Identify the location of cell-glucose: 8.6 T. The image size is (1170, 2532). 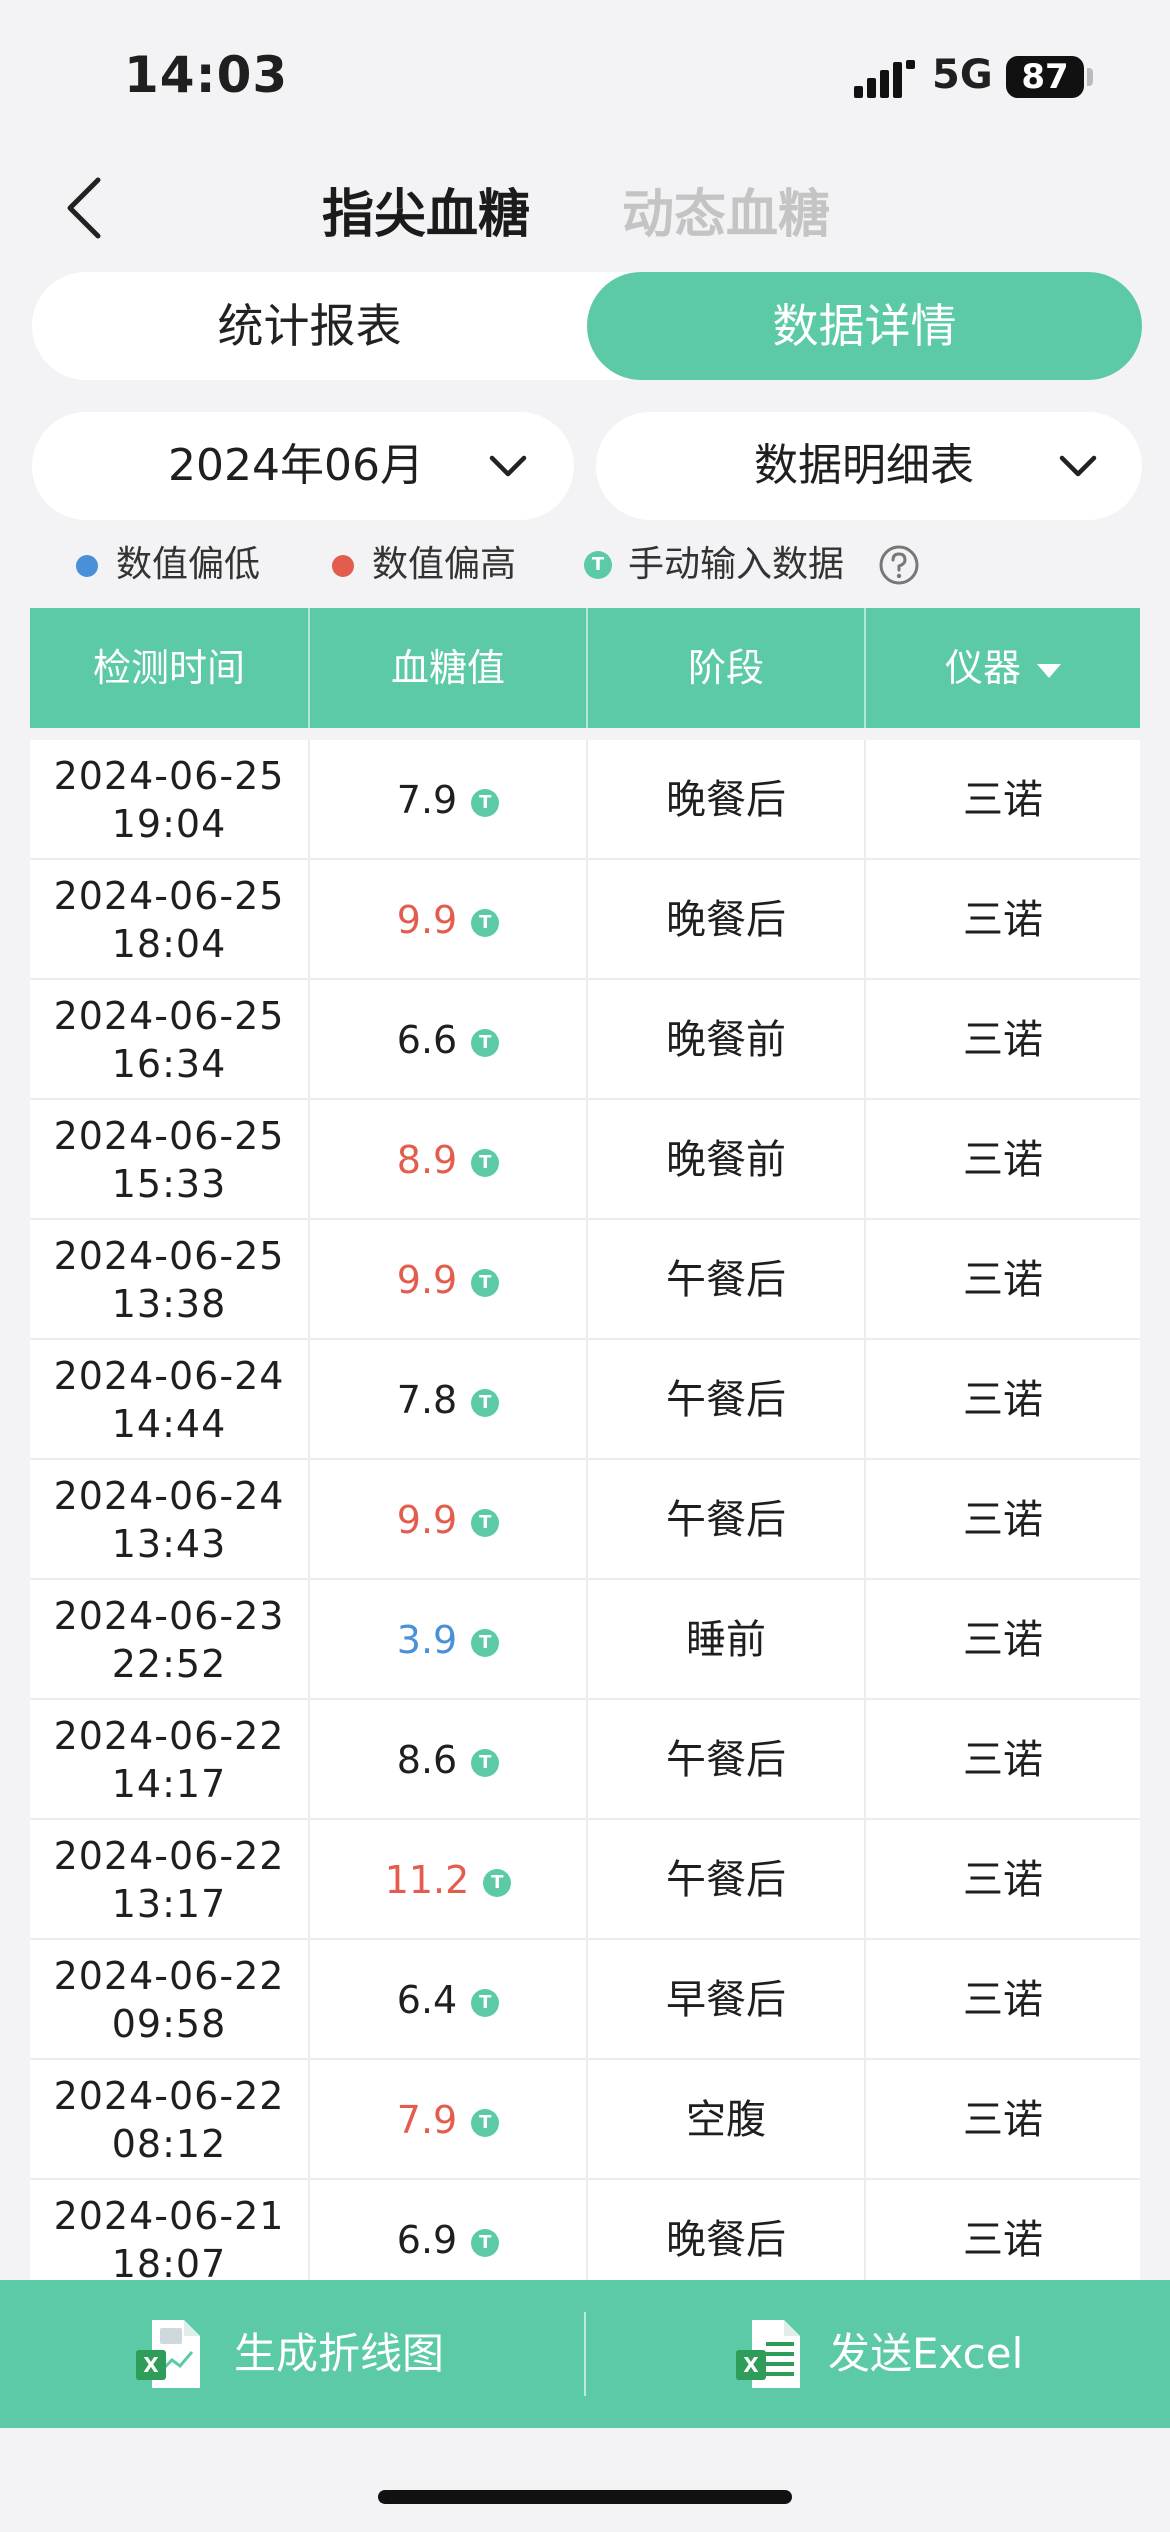
(447, 1760).